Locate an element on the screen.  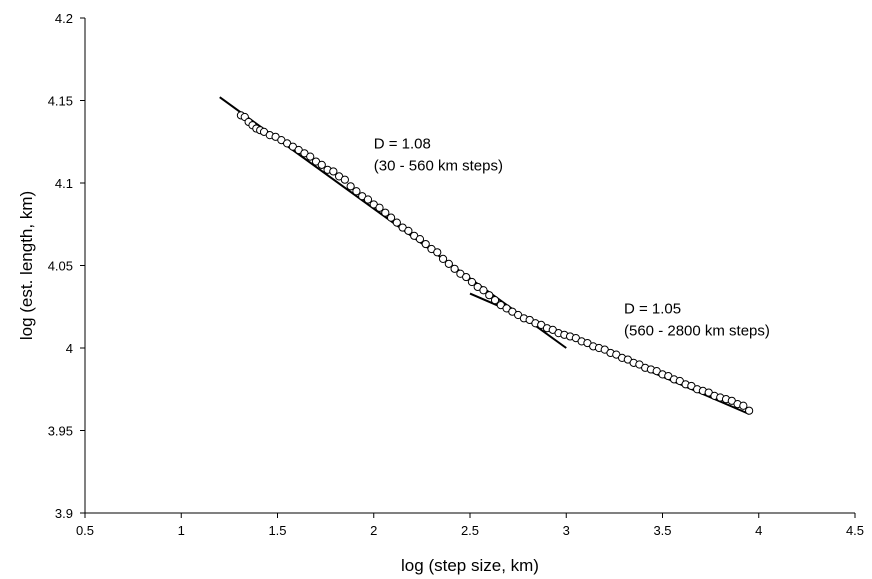
annotation-line: D = 1.08 is located at coordinates (402, 143).